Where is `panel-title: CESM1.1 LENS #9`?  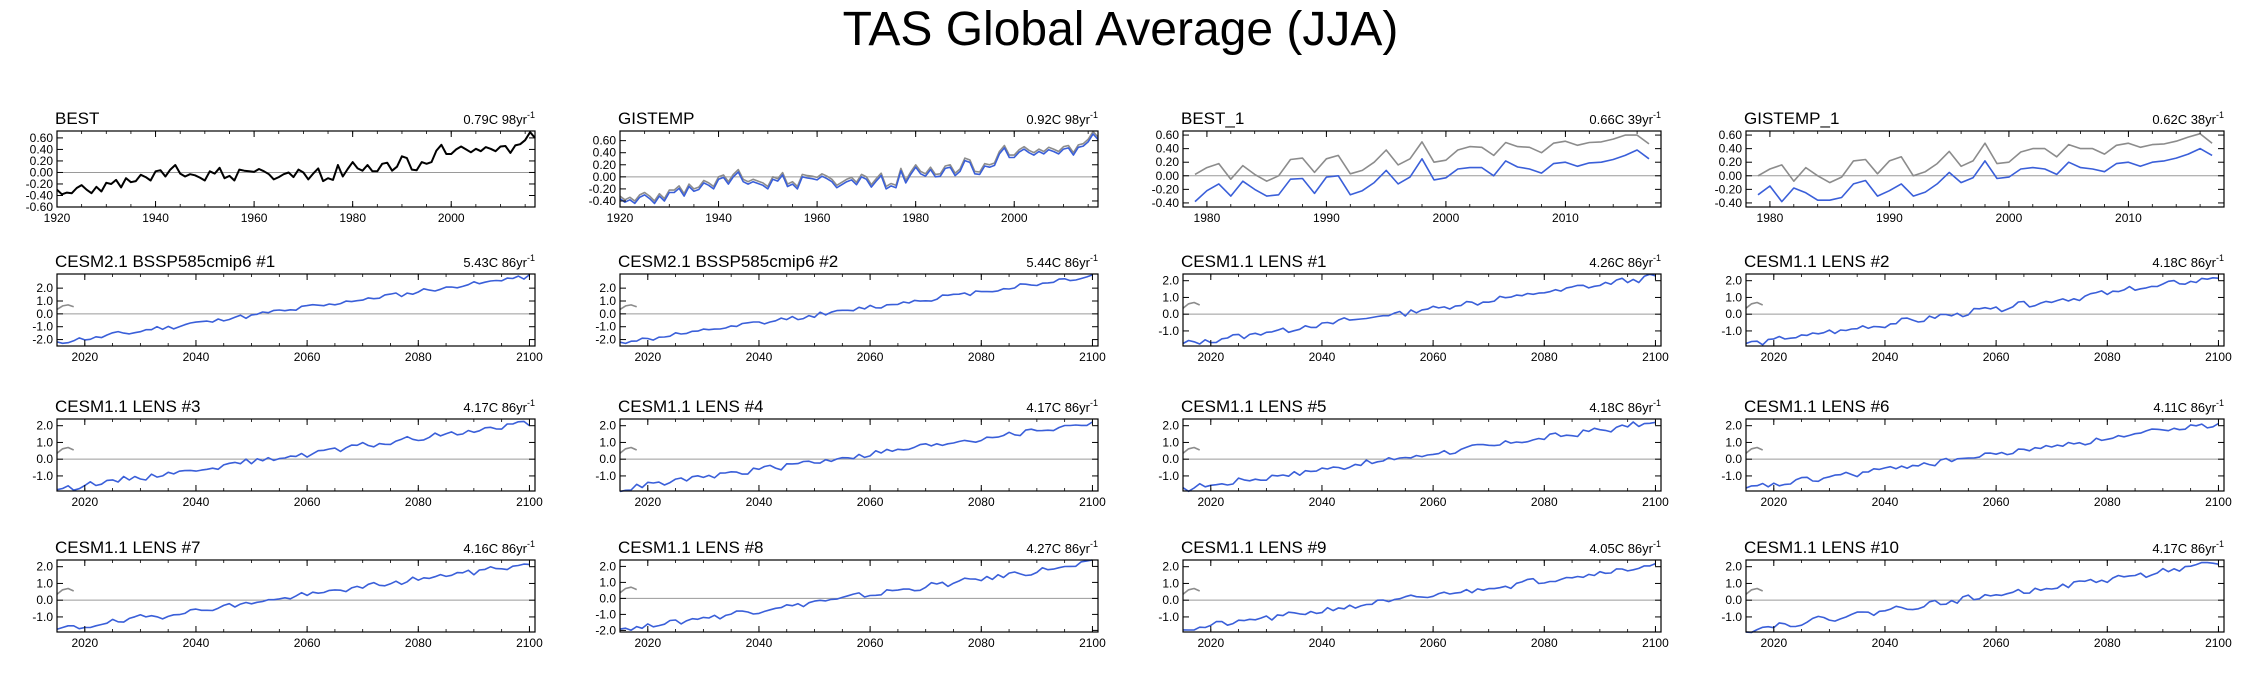 panel-title: CESM1.1 LENS #9 is located at coordinates (1254, 547).